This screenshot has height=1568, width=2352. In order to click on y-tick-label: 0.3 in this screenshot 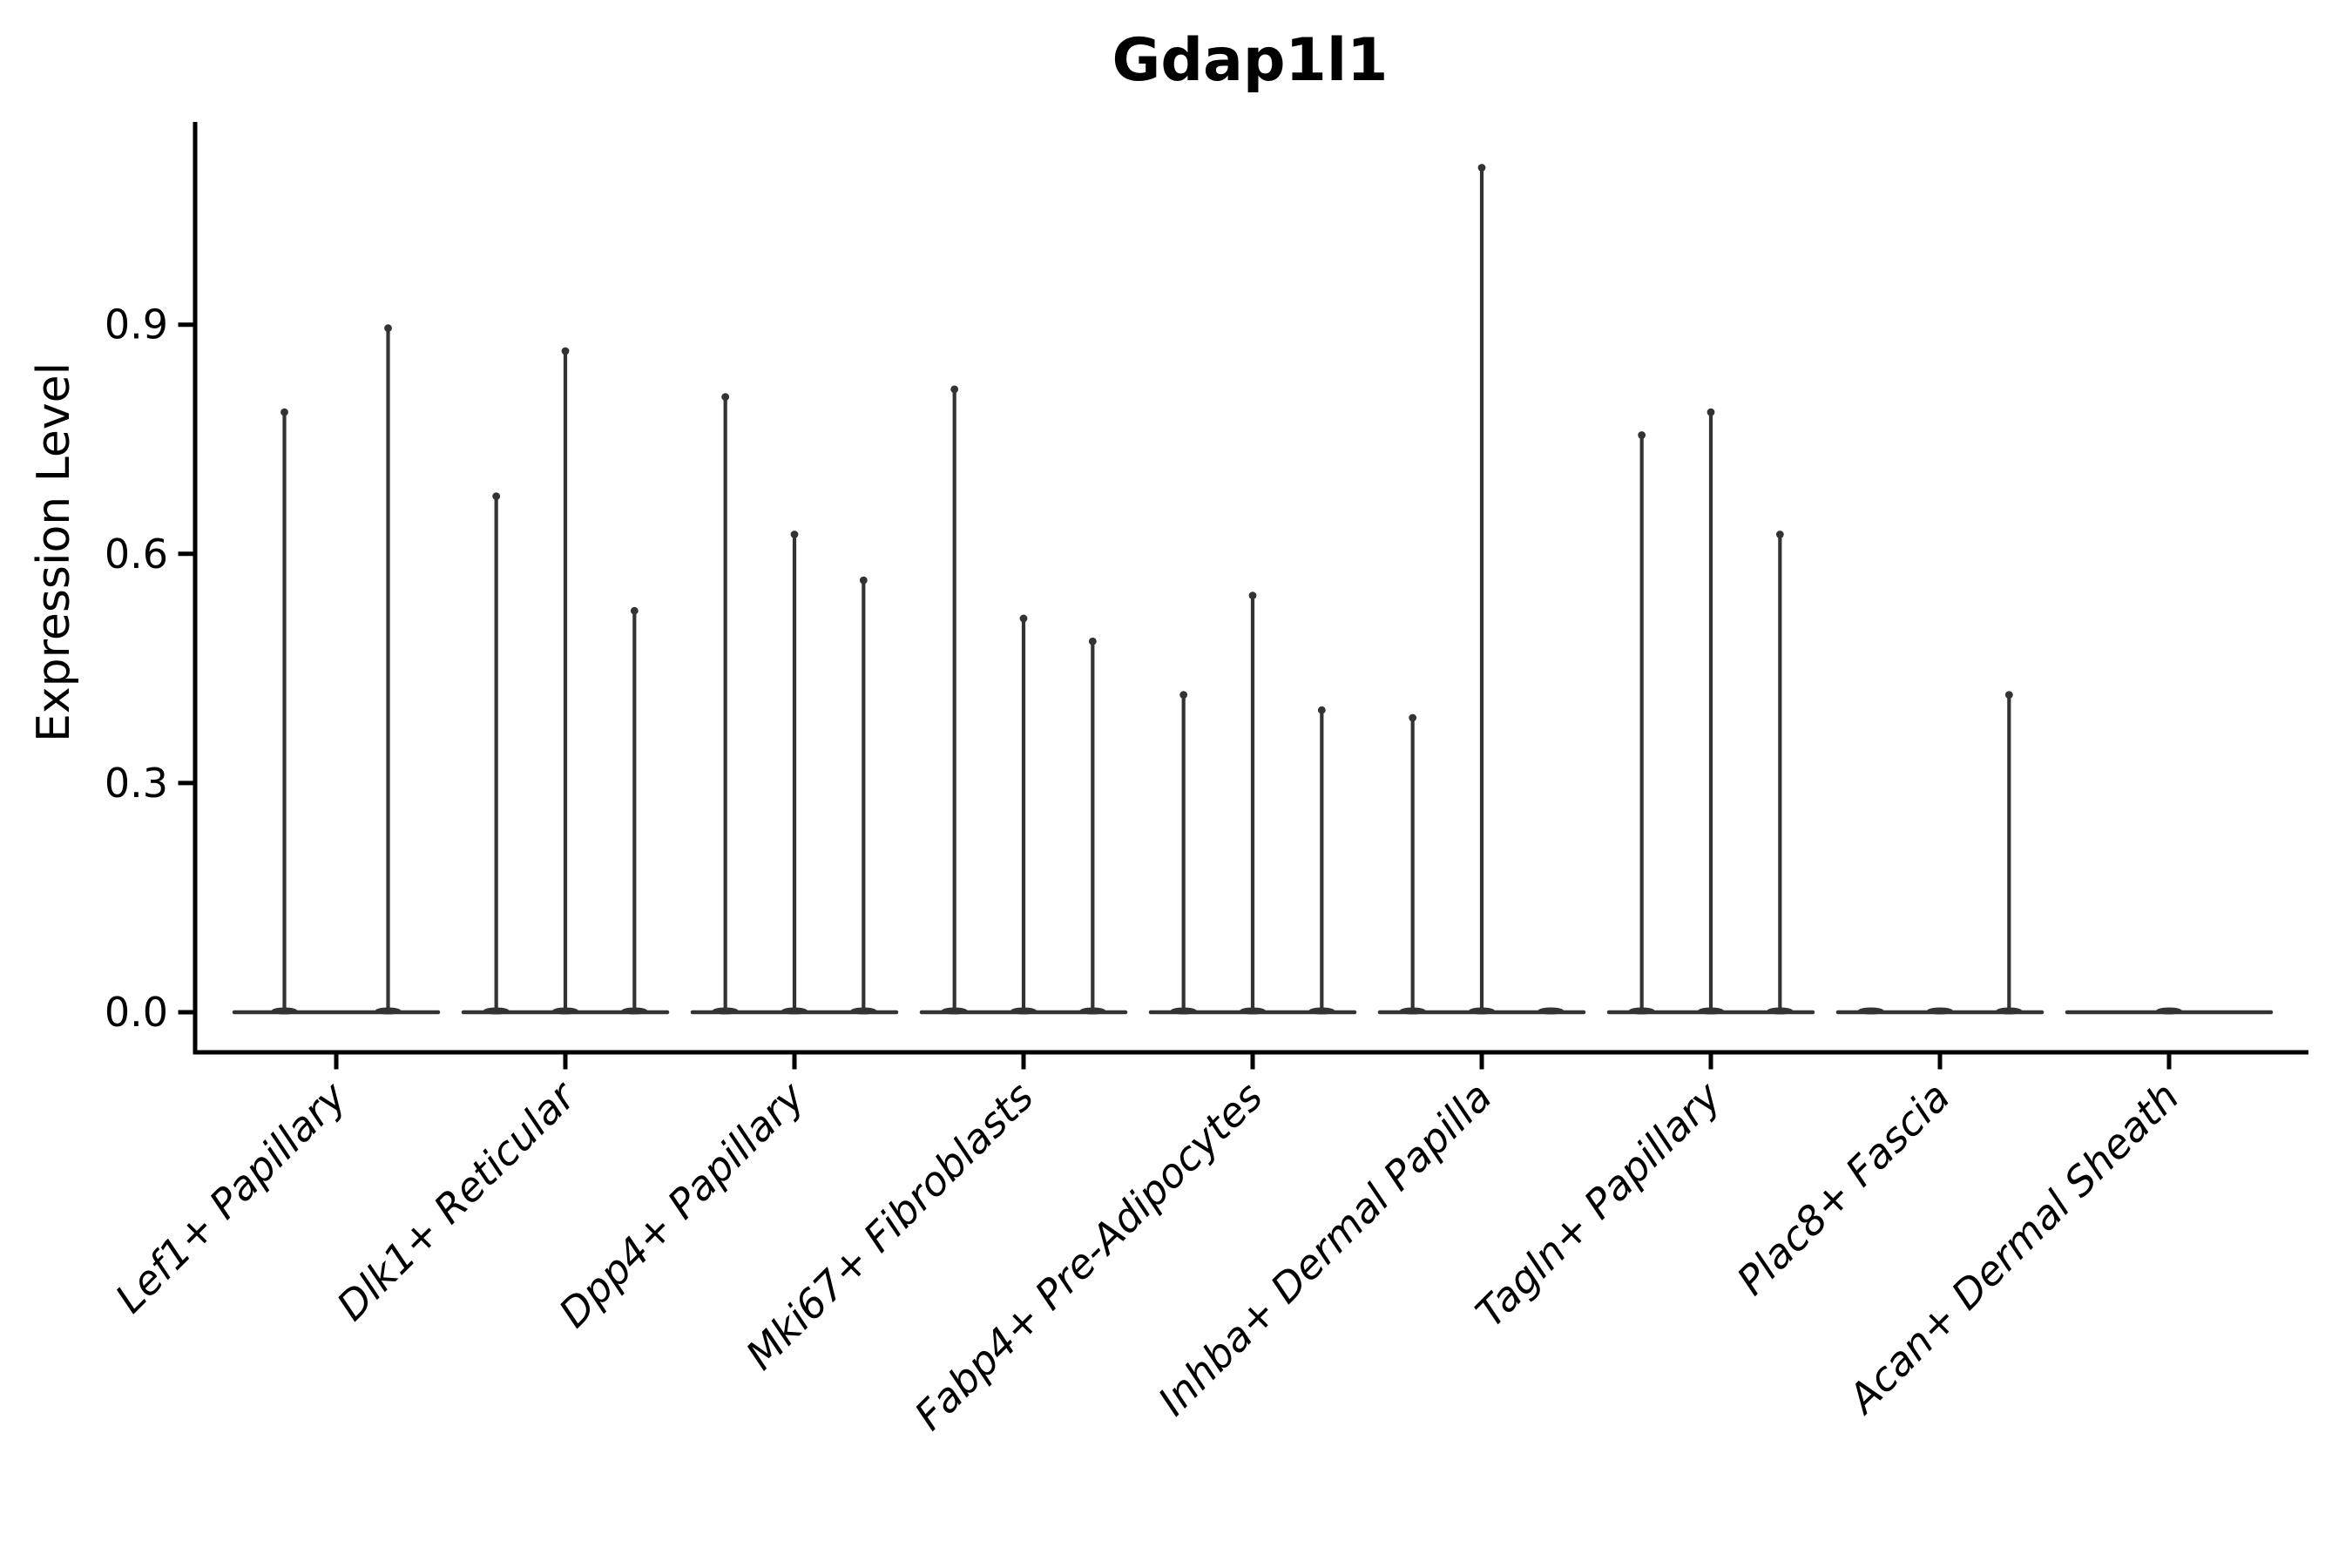, I will do `click(136, 783)`.